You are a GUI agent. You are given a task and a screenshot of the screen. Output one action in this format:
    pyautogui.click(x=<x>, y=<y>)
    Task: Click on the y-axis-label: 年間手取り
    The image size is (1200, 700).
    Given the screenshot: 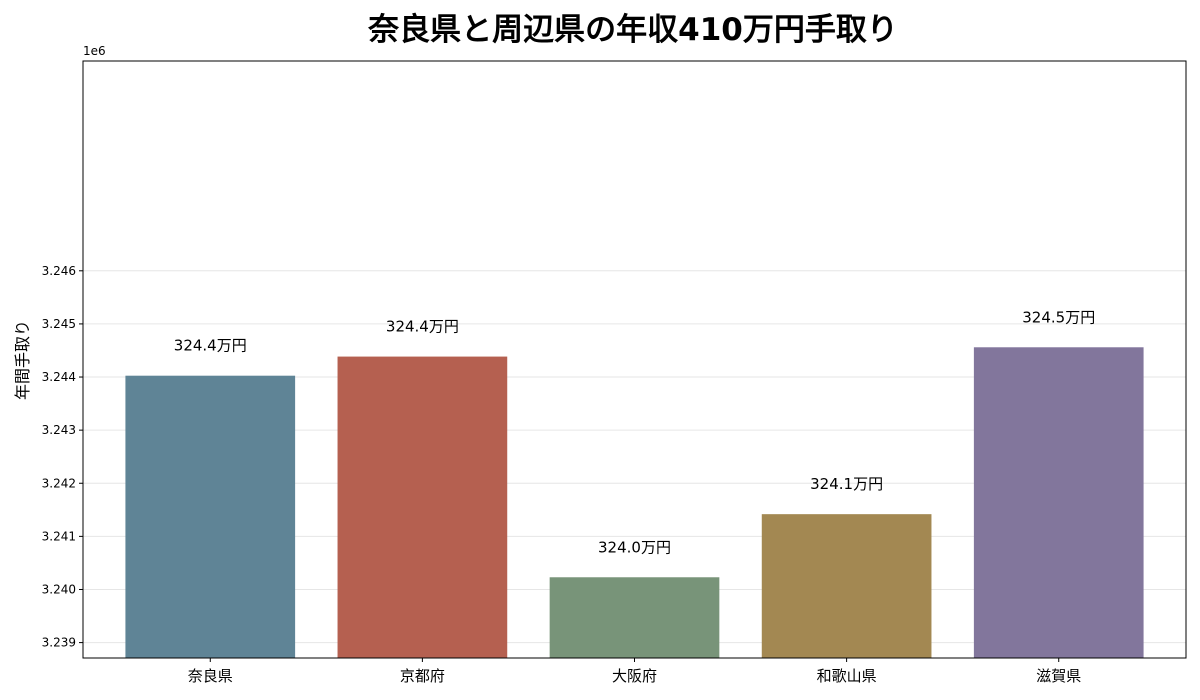 What is the action you would take?
    pyautogui.click(x=22, y=360)
    